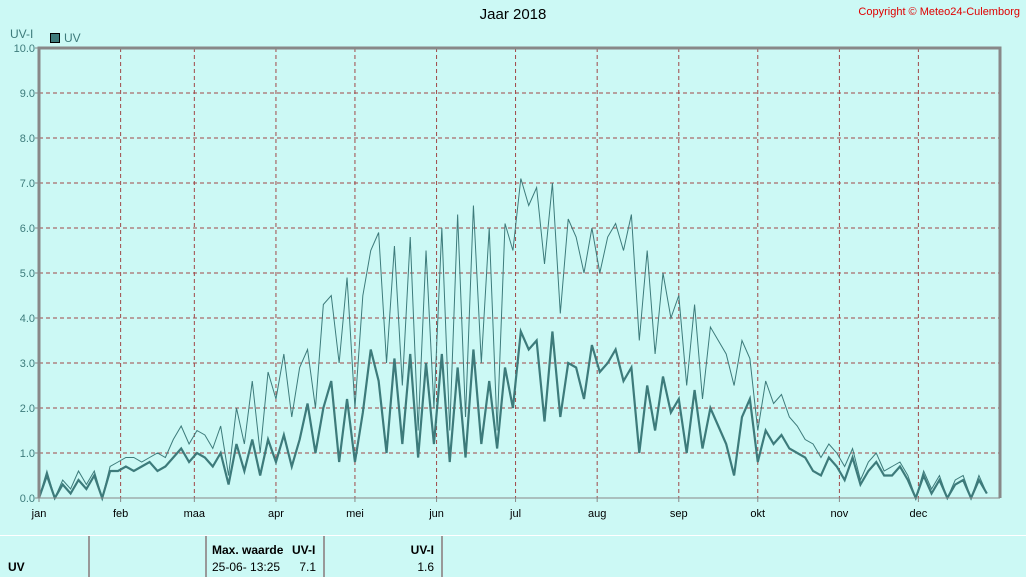 This screenshot has height=577, width=1026. What do you see at coordinates (939, 12) in the screenshot?
I see `copyright: Copyright © Meteo24-Culemborg` at bounding box center [939, 12].